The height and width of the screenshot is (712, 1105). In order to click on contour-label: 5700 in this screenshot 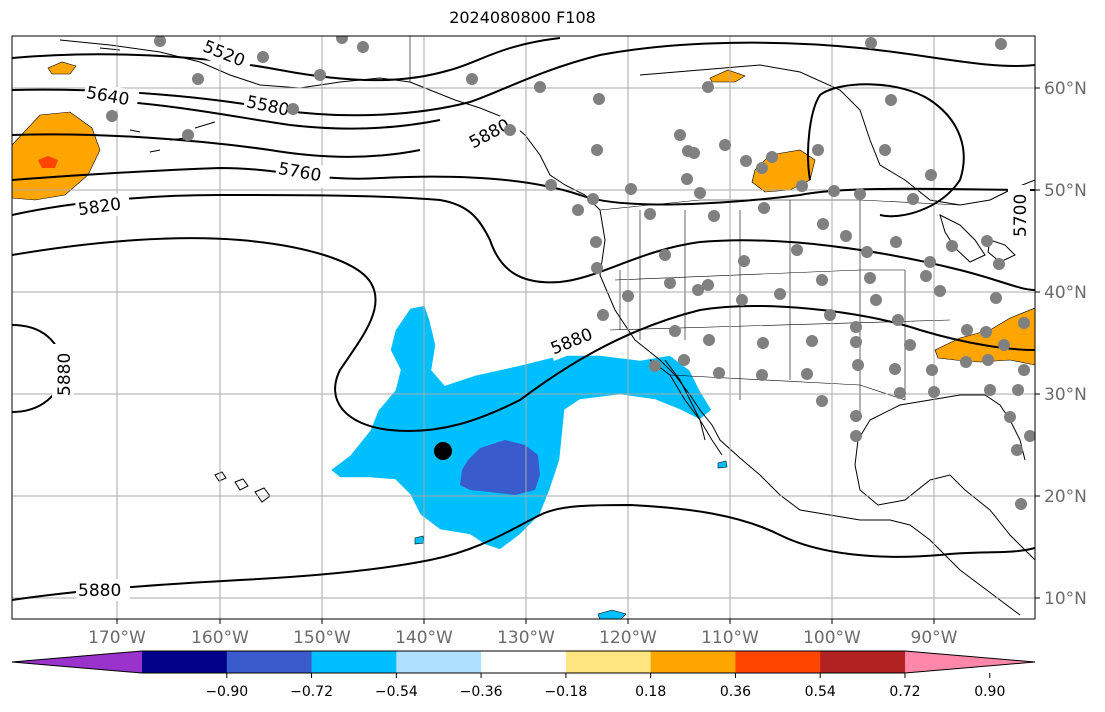, I will do `click(1021, 215)`.